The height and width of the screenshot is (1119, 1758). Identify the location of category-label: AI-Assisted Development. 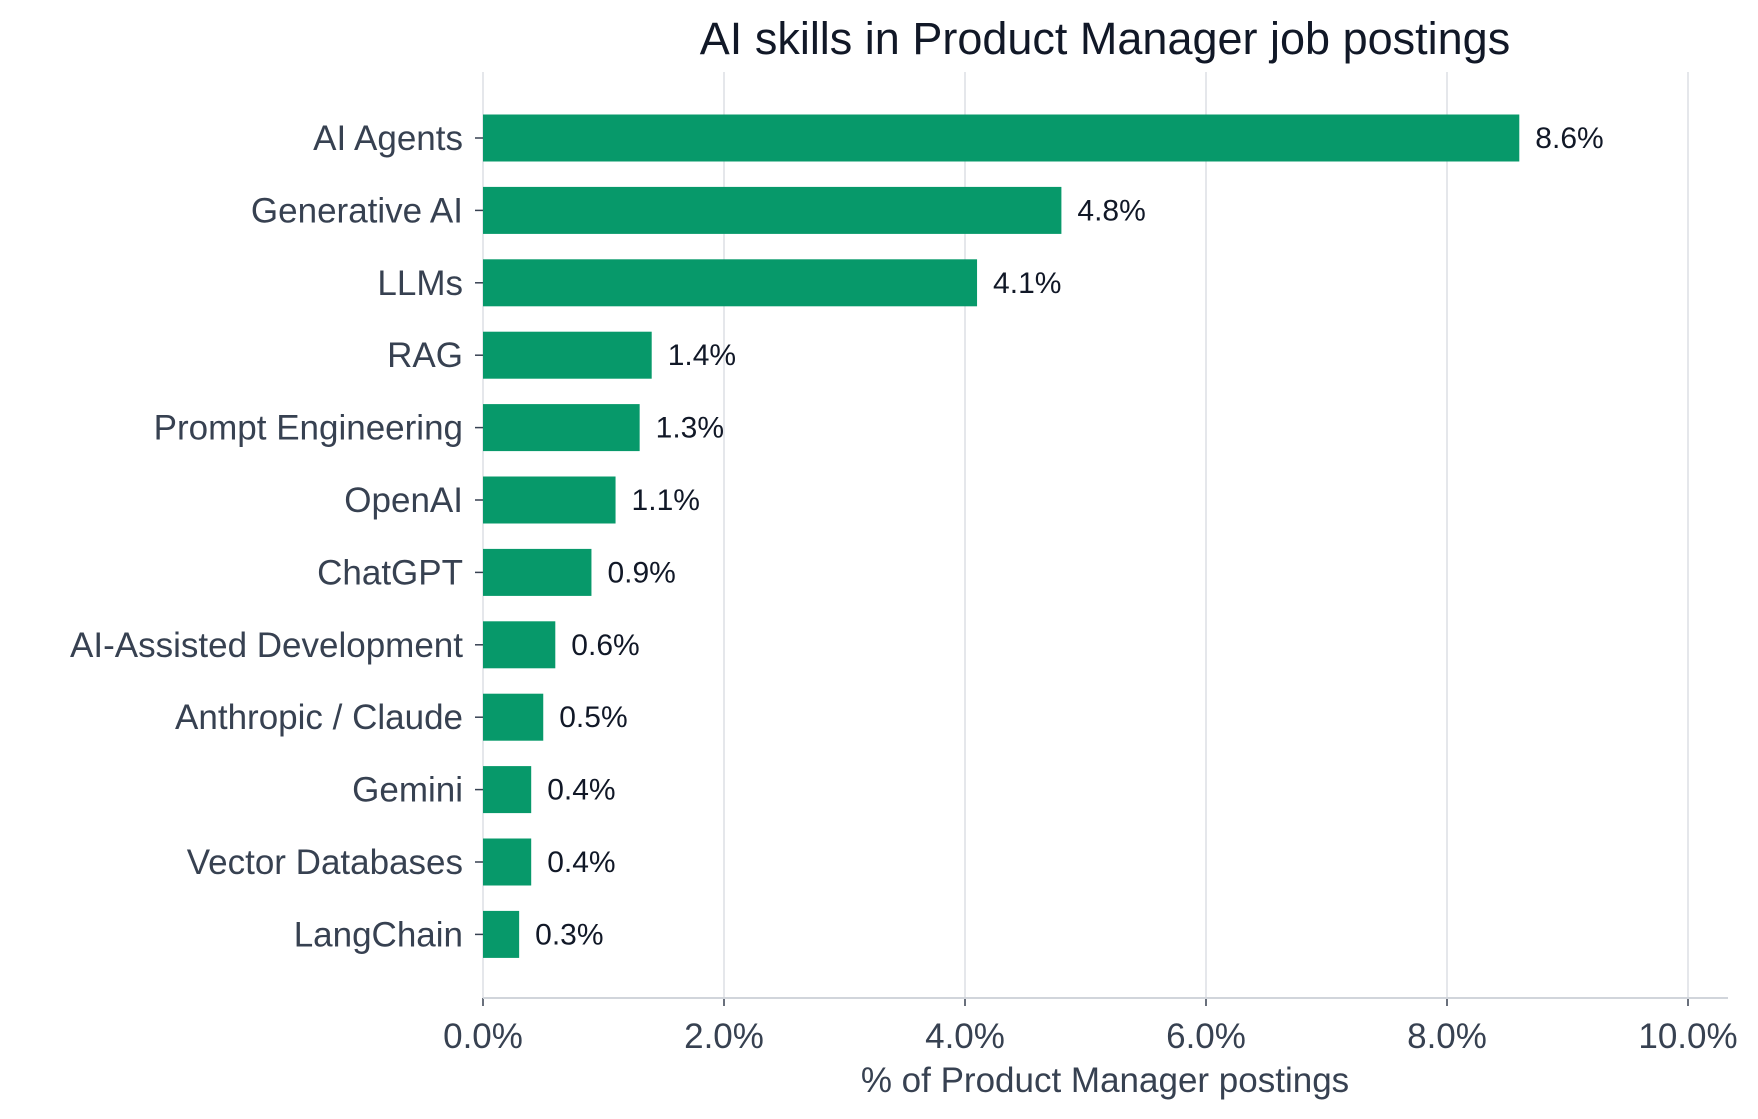
(266, 645).